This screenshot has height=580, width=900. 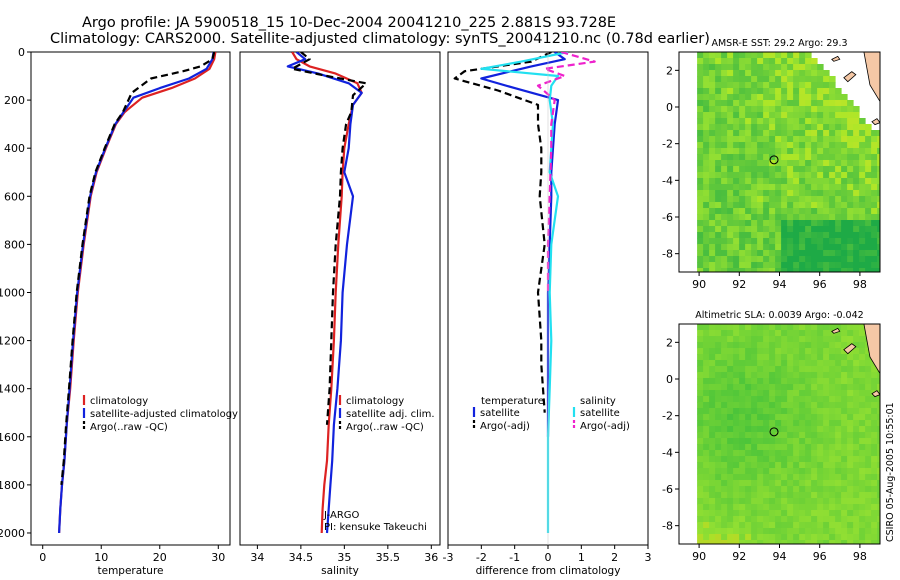 I want to click on legend-title-salinity: salinity, so click(x=598, y=401).